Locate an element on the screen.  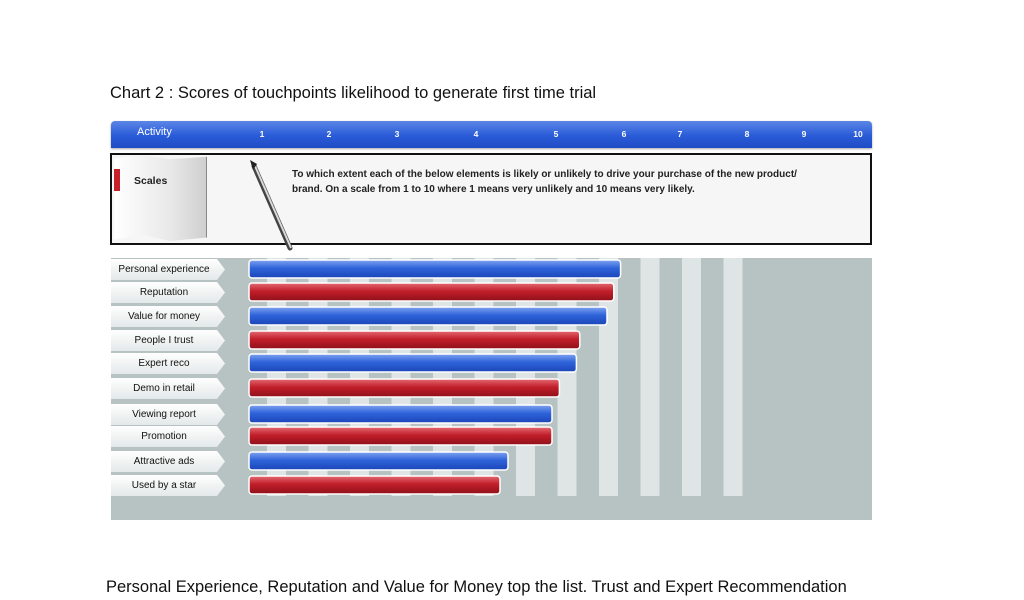
pencil-icon is located at coordinates (271, 205).